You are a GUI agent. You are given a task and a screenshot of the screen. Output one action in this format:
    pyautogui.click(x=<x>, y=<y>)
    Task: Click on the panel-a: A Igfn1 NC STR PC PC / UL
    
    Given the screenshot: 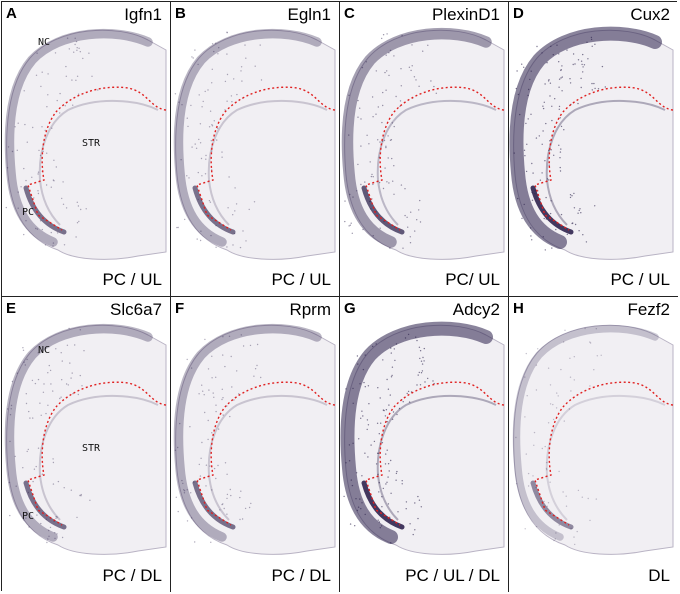 What is the action you would take?
    pyautogui.click(x=86, y=149)
    